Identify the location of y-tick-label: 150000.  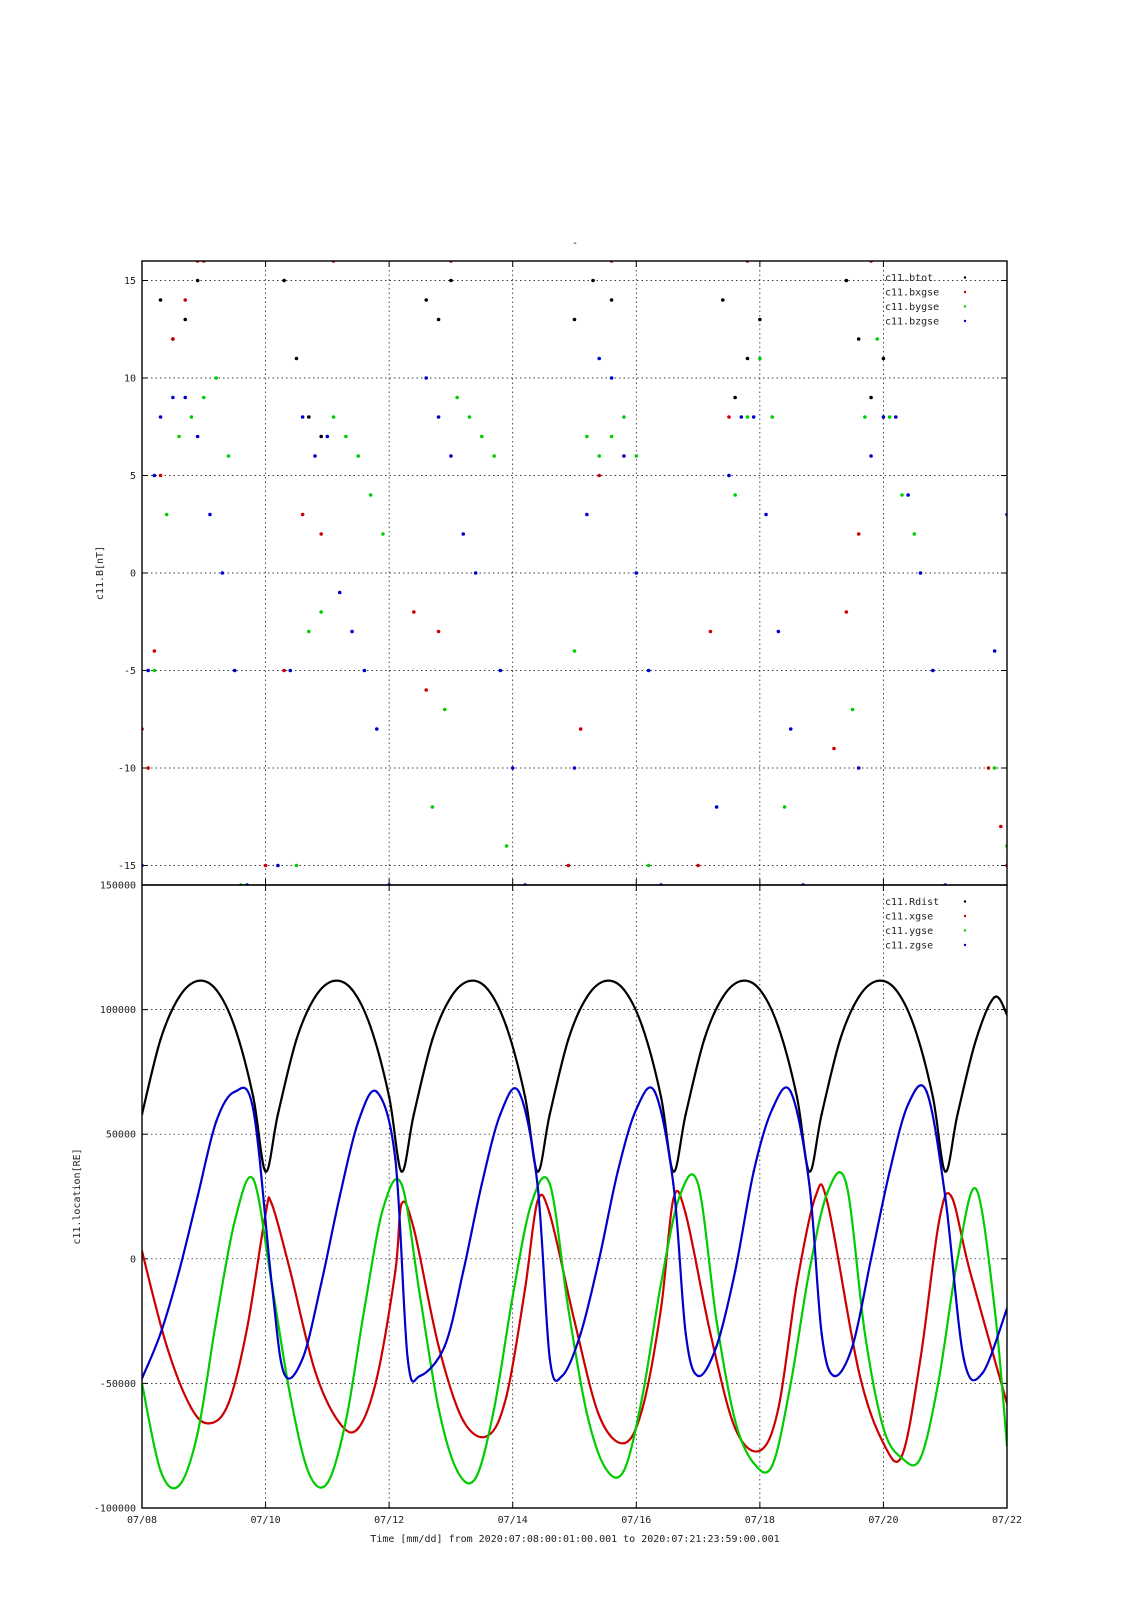
(118, 886).